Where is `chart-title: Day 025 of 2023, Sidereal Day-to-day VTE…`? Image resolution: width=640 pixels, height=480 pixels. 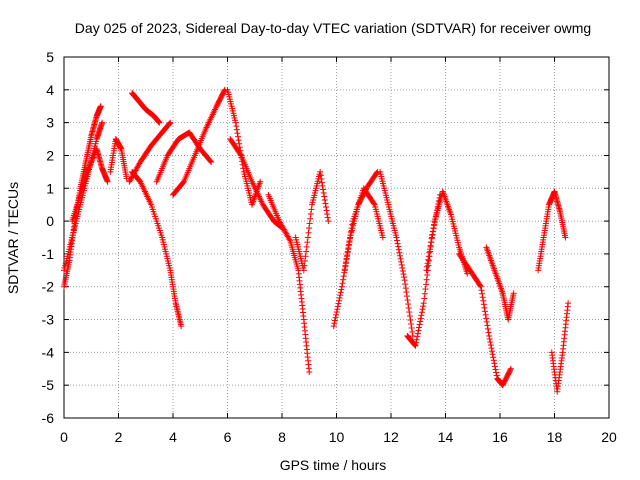
chart-title: Day 025 of 2023, Sidereal Day-to-day VTE… is located at coordinates (333, 28).